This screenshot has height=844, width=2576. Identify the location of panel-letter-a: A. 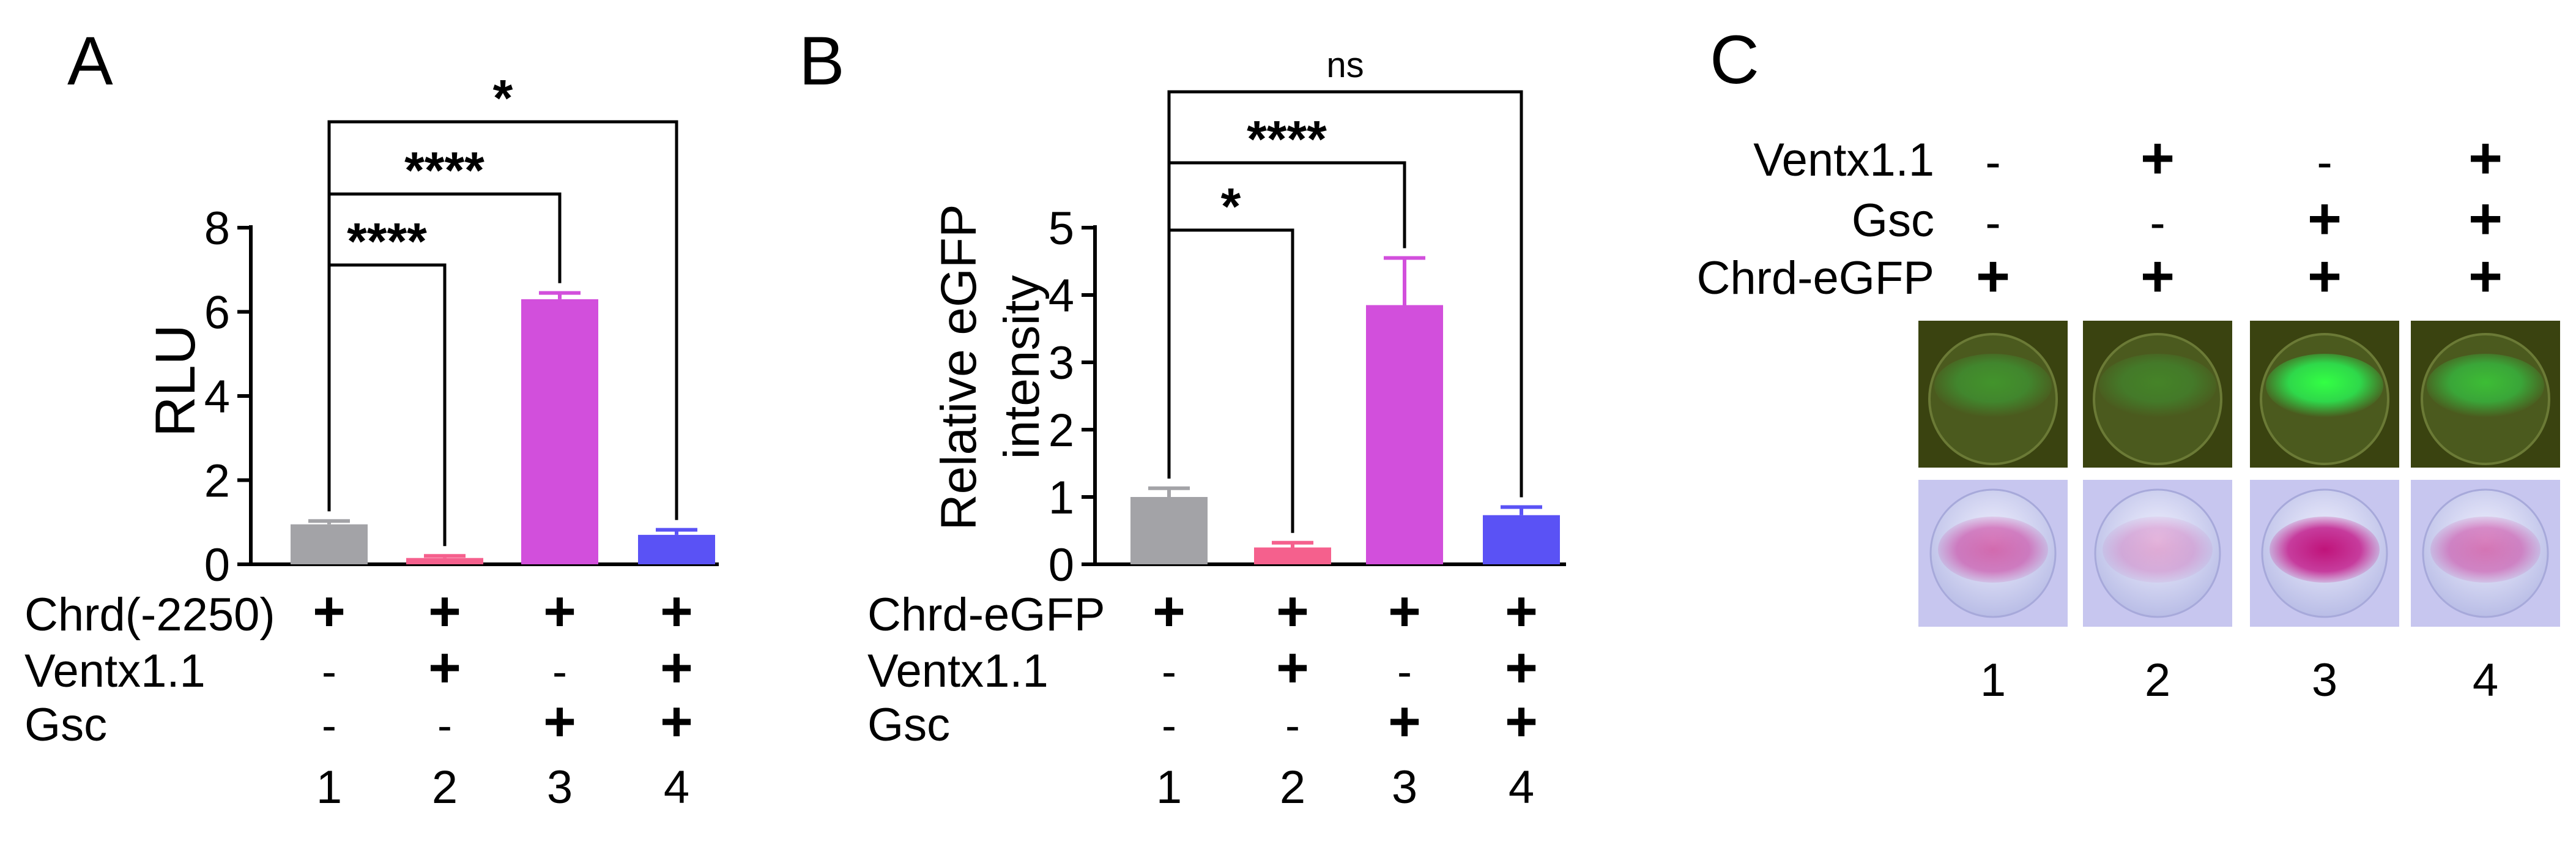
(90, 61).